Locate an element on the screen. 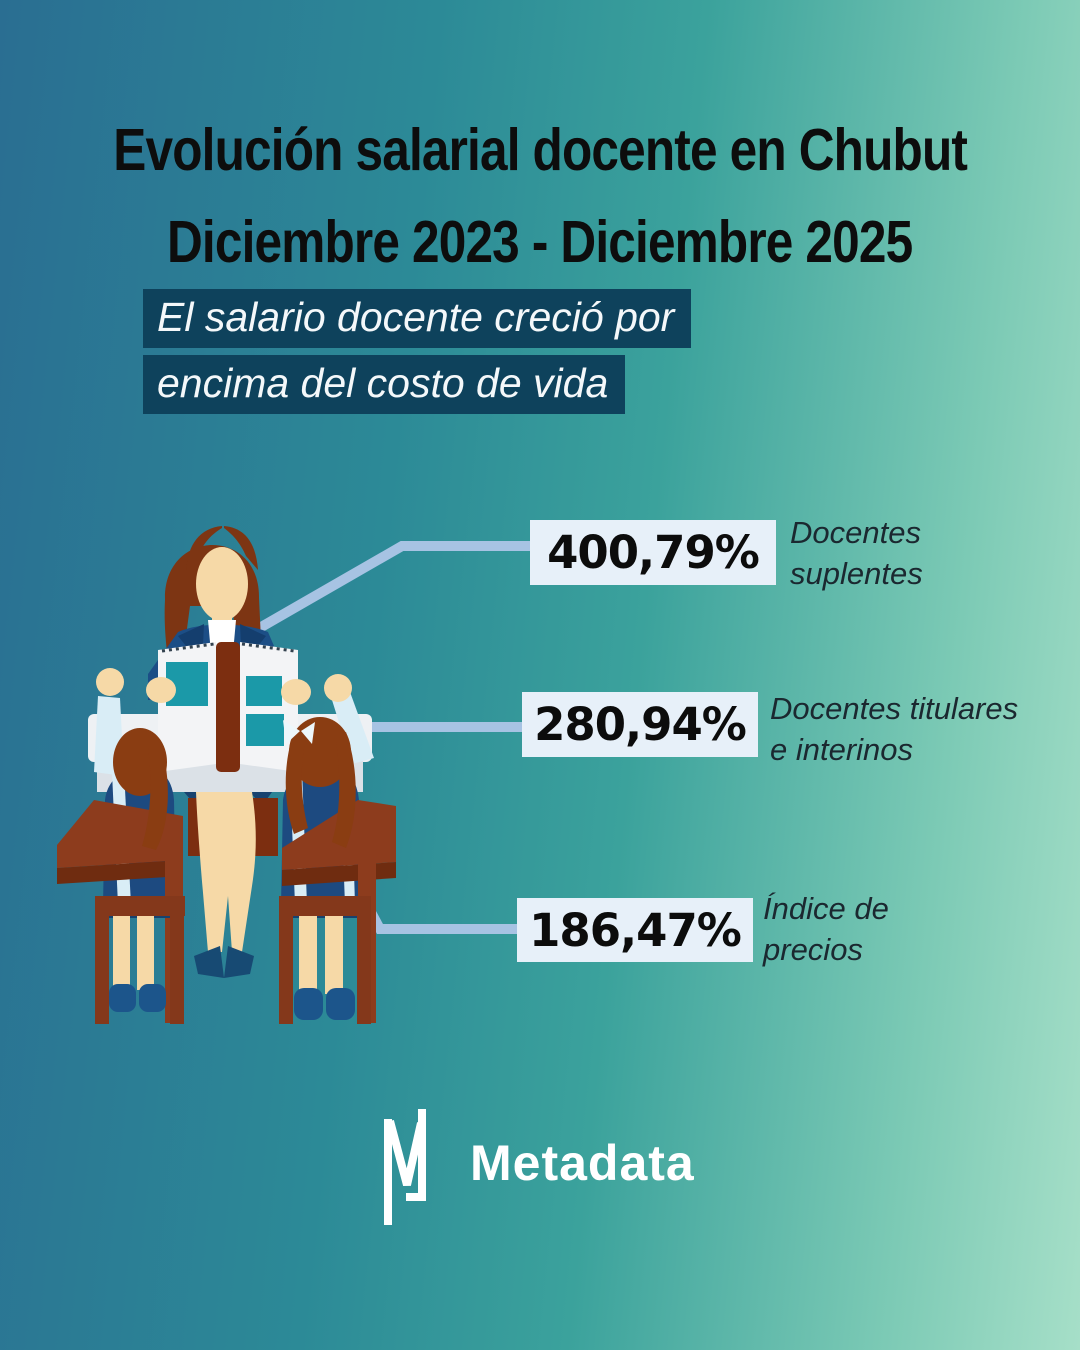  metadata-logo: Metadata is located at coordinates (527, 1163).